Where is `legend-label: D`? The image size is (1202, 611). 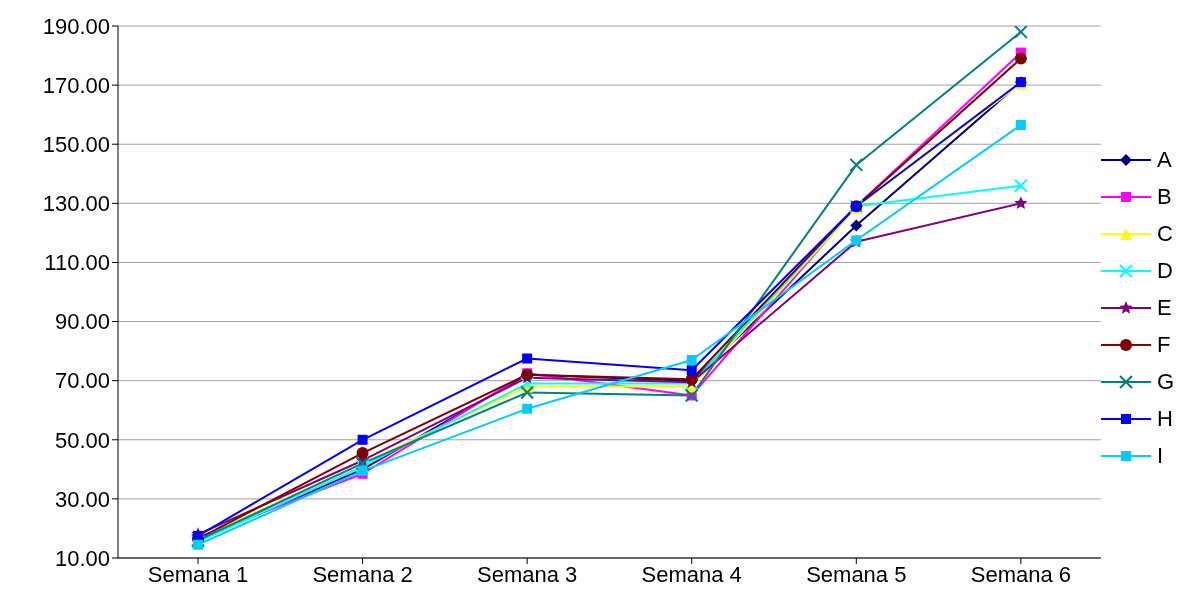
legend-label: D is located at coordinates (1164, 271).